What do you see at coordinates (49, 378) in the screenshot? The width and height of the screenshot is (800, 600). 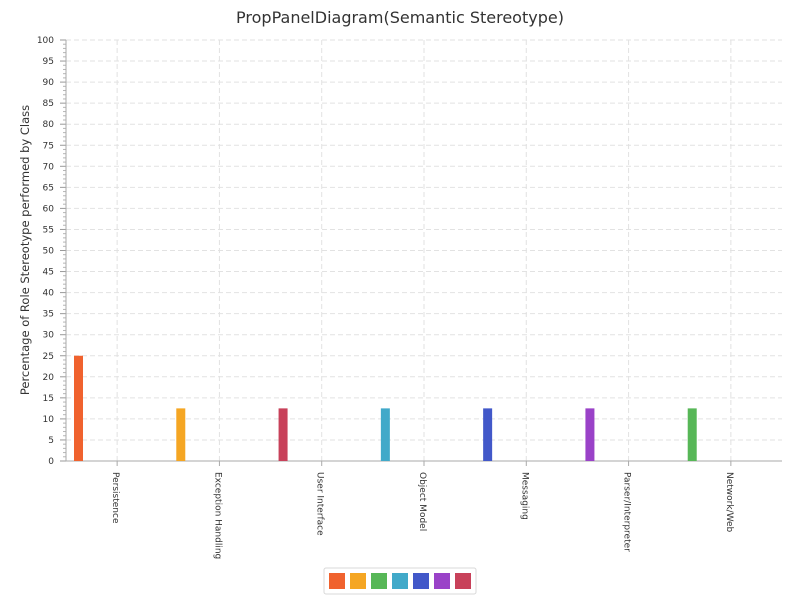 I see `y-tick-label: 20` at bounding box center [49, 378].